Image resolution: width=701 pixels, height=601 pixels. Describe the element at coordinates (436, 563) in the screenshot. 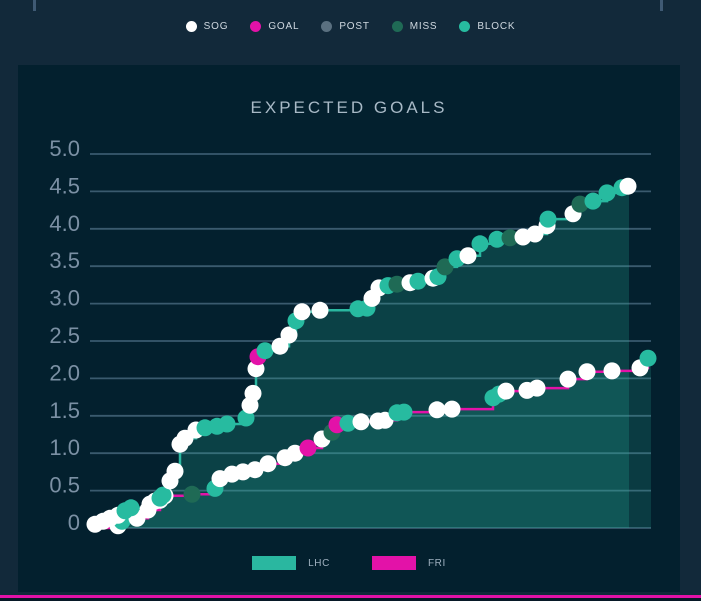

I see `legend-label-fri: FRI` at that location.